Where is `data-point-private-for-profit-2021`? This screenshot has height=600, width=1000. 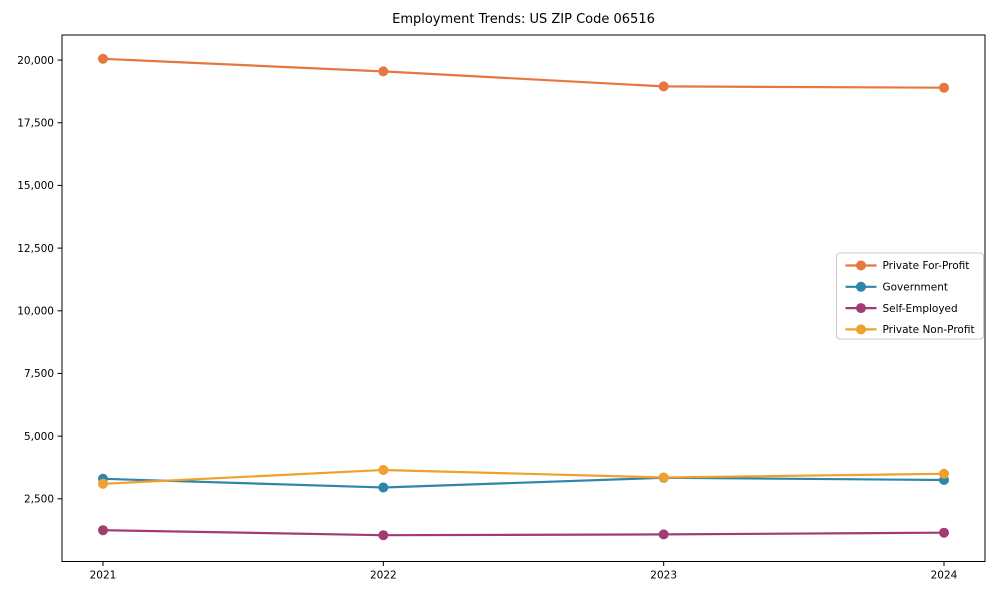 data-point-private-for-profit-2021 is located at coordinates (103, 58).